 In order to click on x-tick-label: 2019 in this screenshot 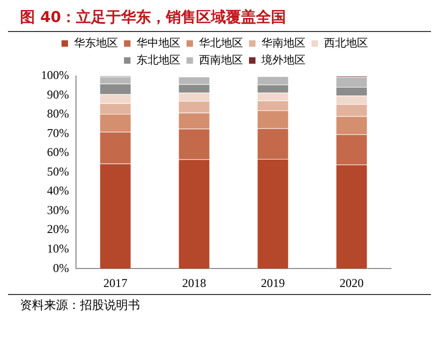, I will do `click(272, 283)`.